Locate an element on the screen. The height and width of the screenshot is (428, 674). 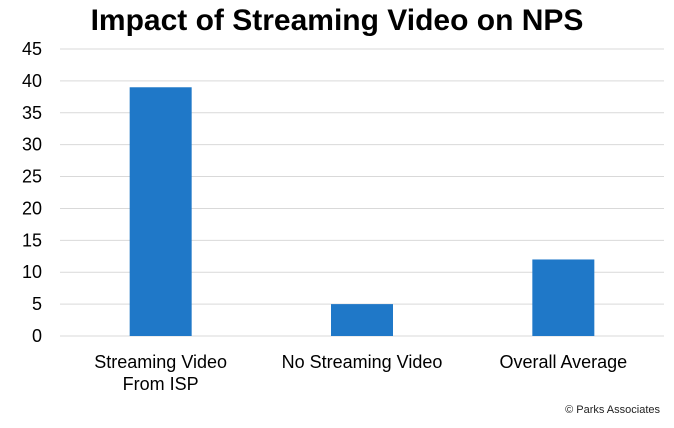
x-tick-label: Streaming Video is located at coordinates (160, 362).